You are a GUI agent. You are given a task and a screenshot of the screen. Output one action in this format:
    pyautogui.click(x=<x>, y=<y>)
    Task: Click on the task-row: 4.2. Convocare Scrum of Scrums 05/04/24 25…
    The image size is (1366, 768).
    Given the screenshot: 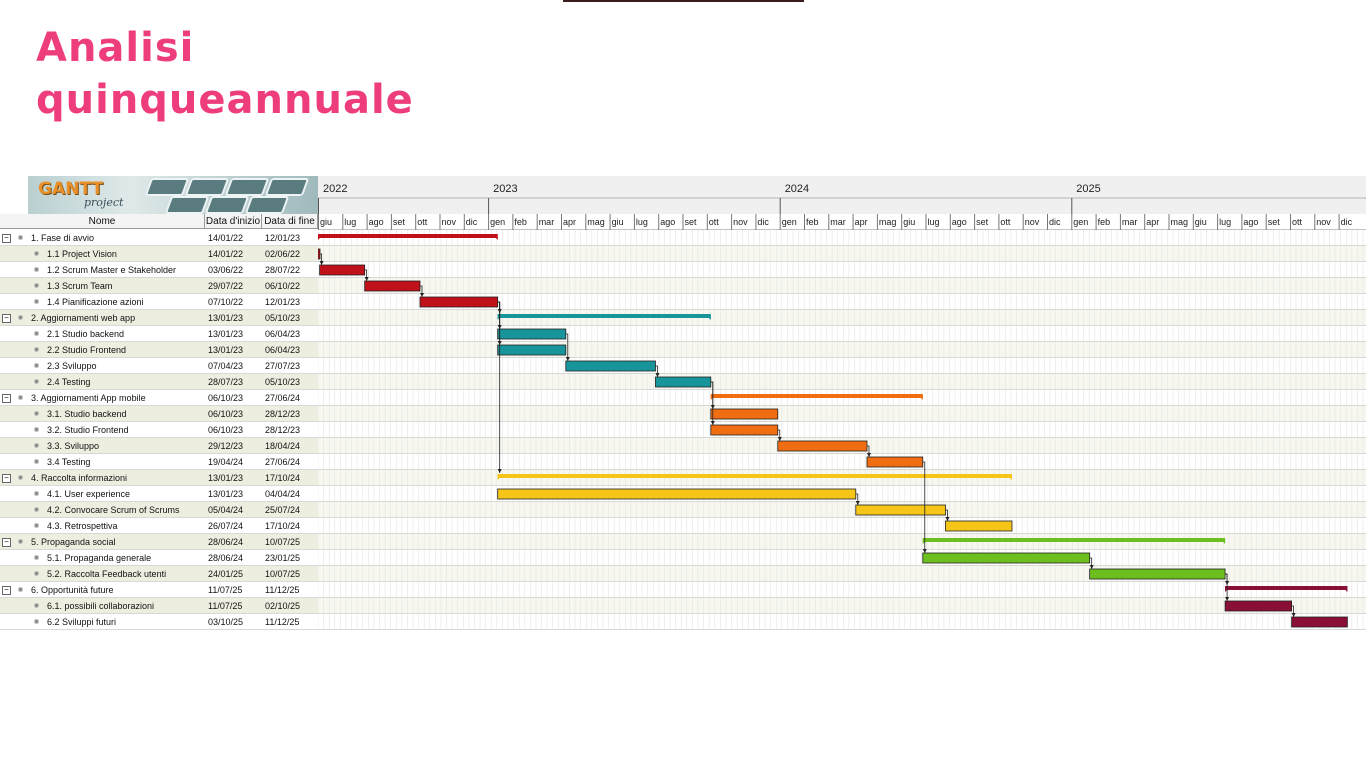 What is the action you would take?
    pyautogui.click(x=159, y=510)
    